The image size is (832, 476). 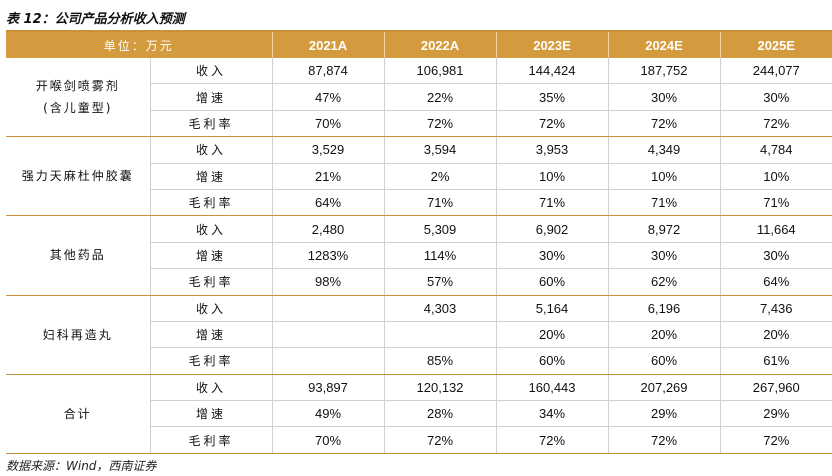 What do you see at coordinates (419, 31) in the screenshot?
I see `top-rule` at bounding box center [419, 31].